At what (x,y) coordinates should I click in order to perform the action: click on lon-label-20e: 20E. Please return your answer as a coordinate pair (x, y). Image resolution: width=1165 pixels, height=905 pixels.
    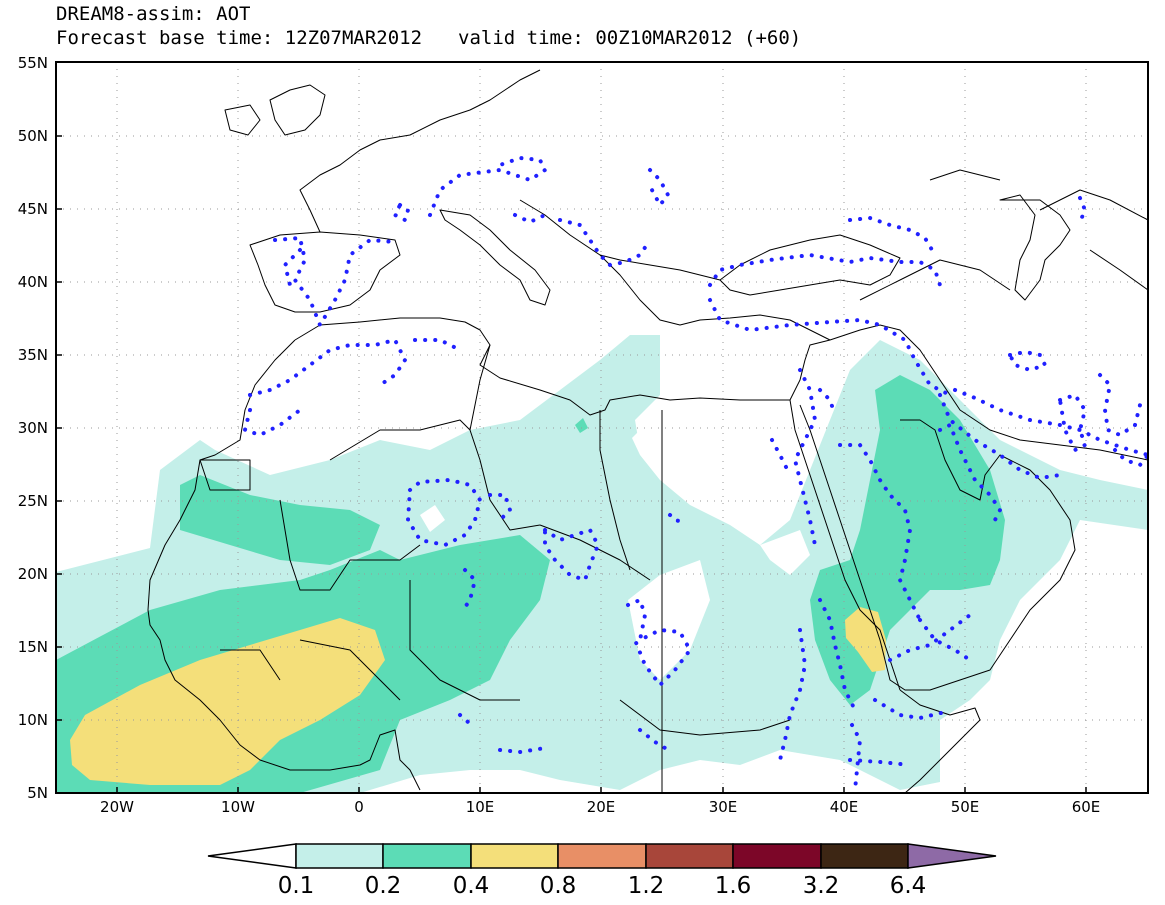
    Looking at the image, I should click on (601, 807).